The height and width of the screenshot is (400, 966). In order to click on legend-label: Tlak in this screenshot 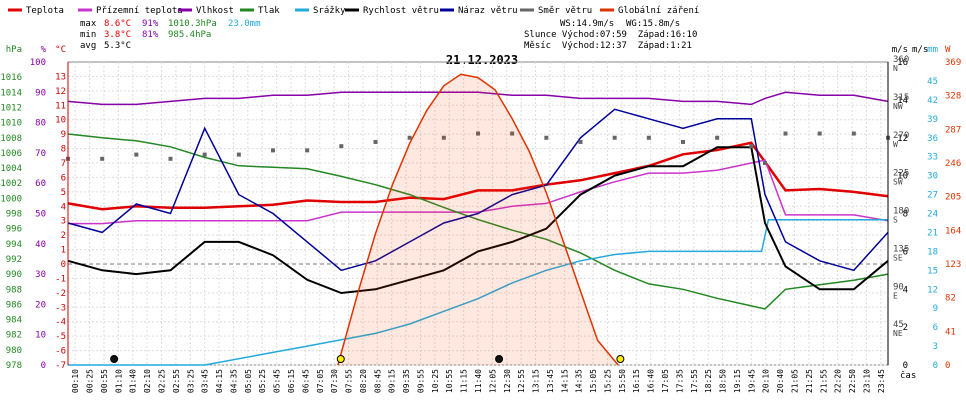, I will do `click(269, 11)`.